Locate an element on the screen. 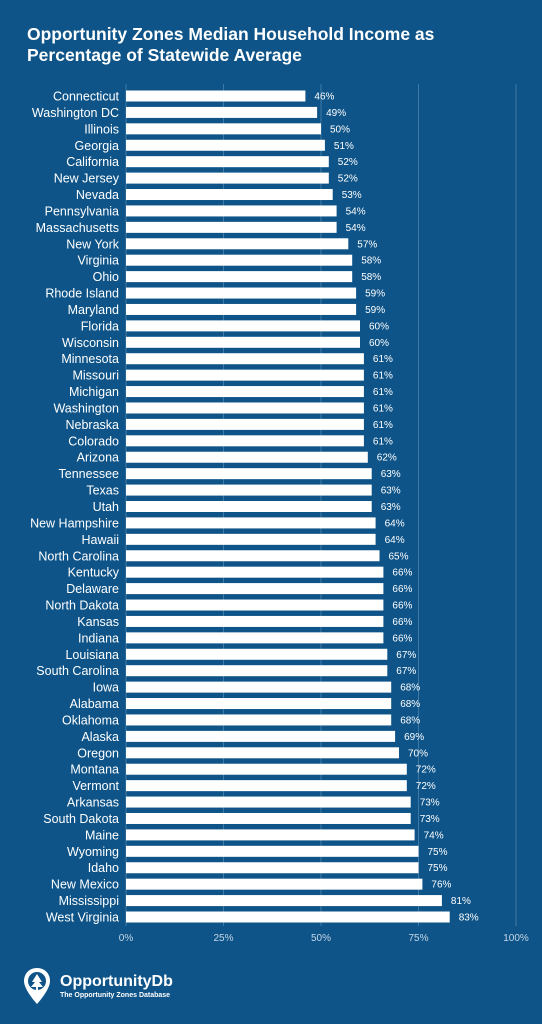 Image resolution: width=542 pixels, height=1024 pixels. category-label: Pennsylvania is located at coordinates (82, 211).